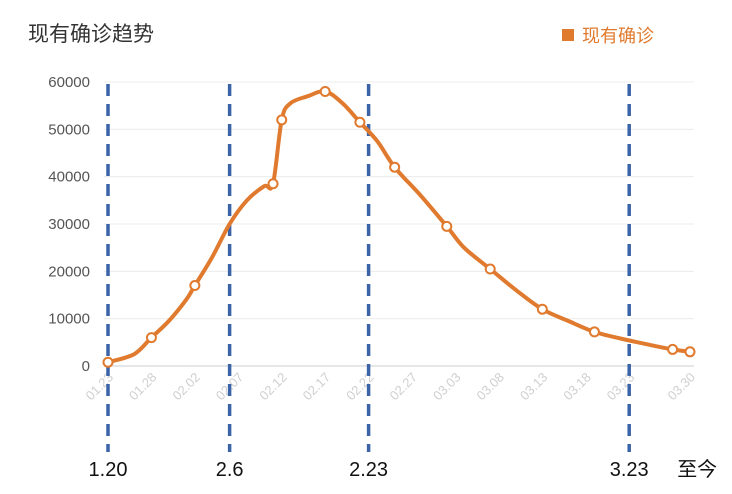 Image resolution: width=732 pixels, height=494 pixels. Describe the element at coordinates (697, 469) in the screenshot. I see `annotation-tail-label: 至今` at that location.